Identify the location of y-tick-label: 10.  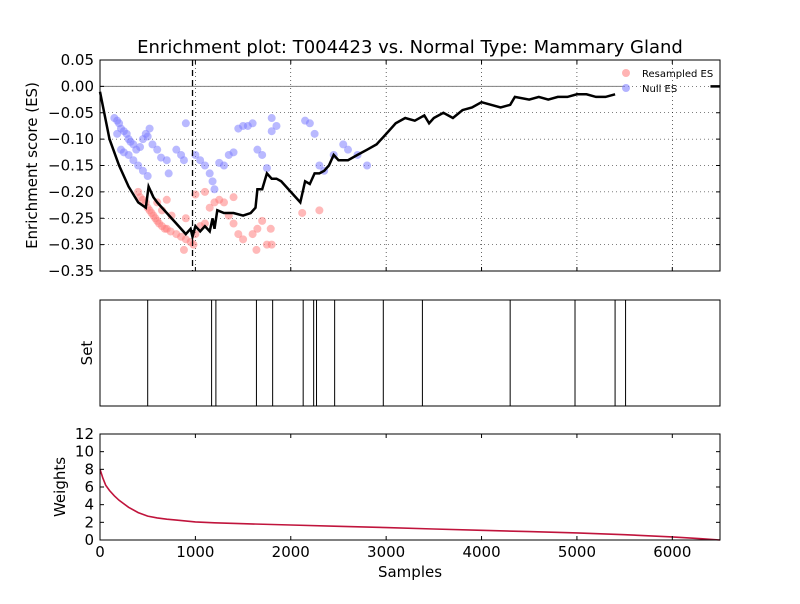
(84, 452).